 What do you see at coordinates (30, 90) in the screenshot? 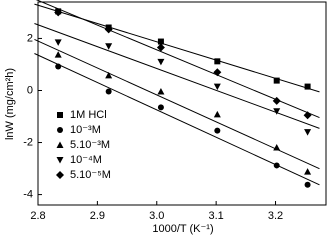
I see `y-tick-label: 0` at bounding box center [30, 90].